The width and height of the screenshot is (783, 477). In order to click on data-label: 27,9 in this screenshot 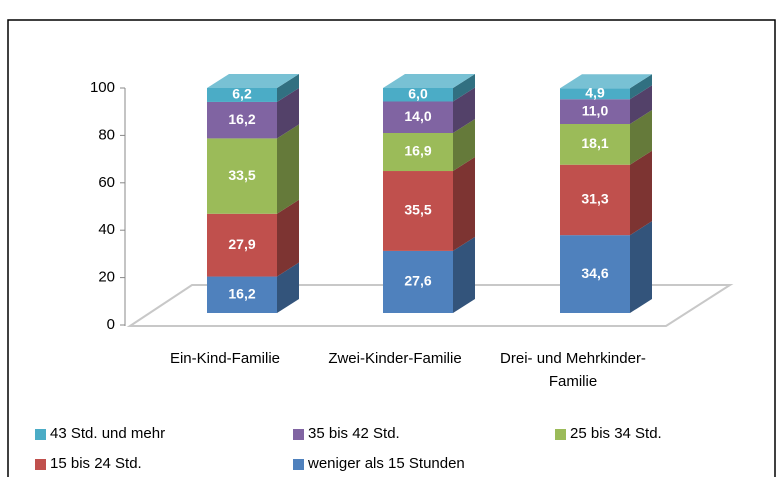, I will do `click(241, 244)`.